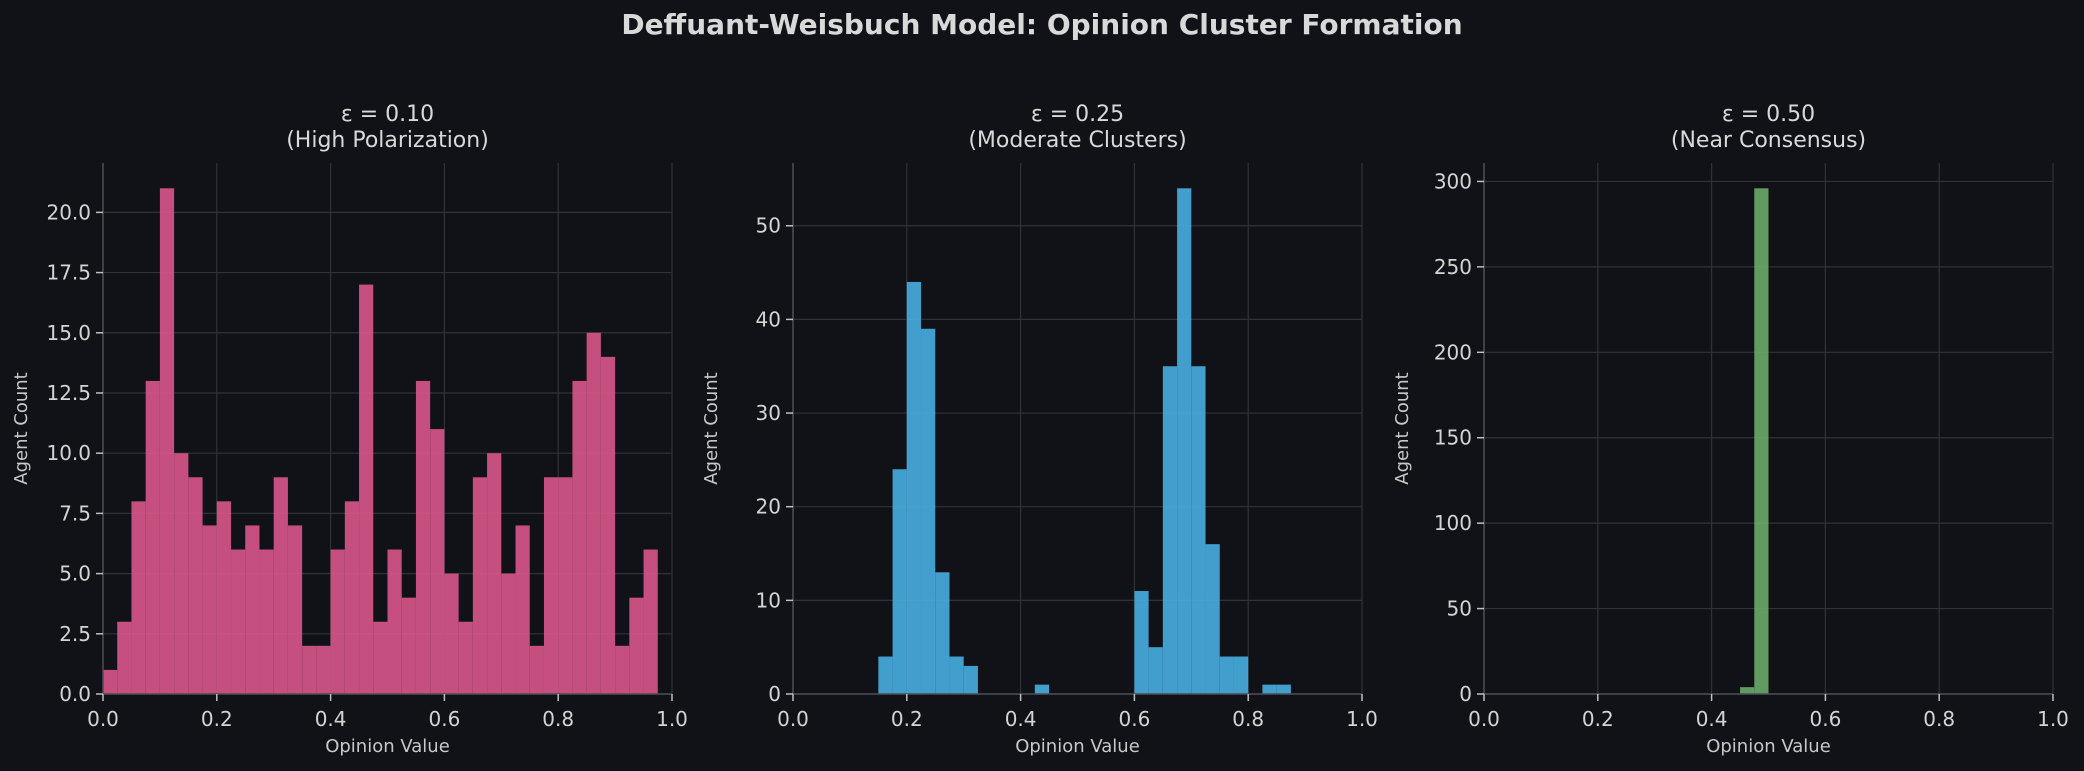 The width and height of the screenshot is (2084, 771). What do you see at coordinates (68, 273) in the screenshot?
I see `y-tick-label: 17.5` at bounding box center [68, 273].